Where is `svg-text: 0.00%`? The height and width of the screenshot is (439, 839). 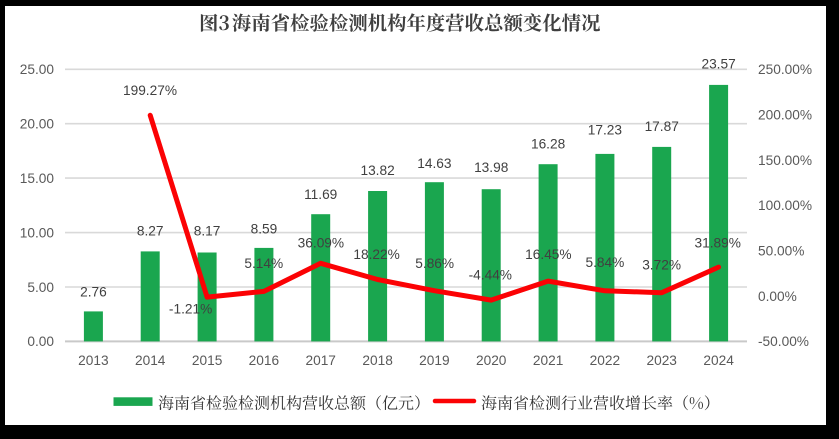
svg-text: 0.00% is located at coordinates (777, 296).